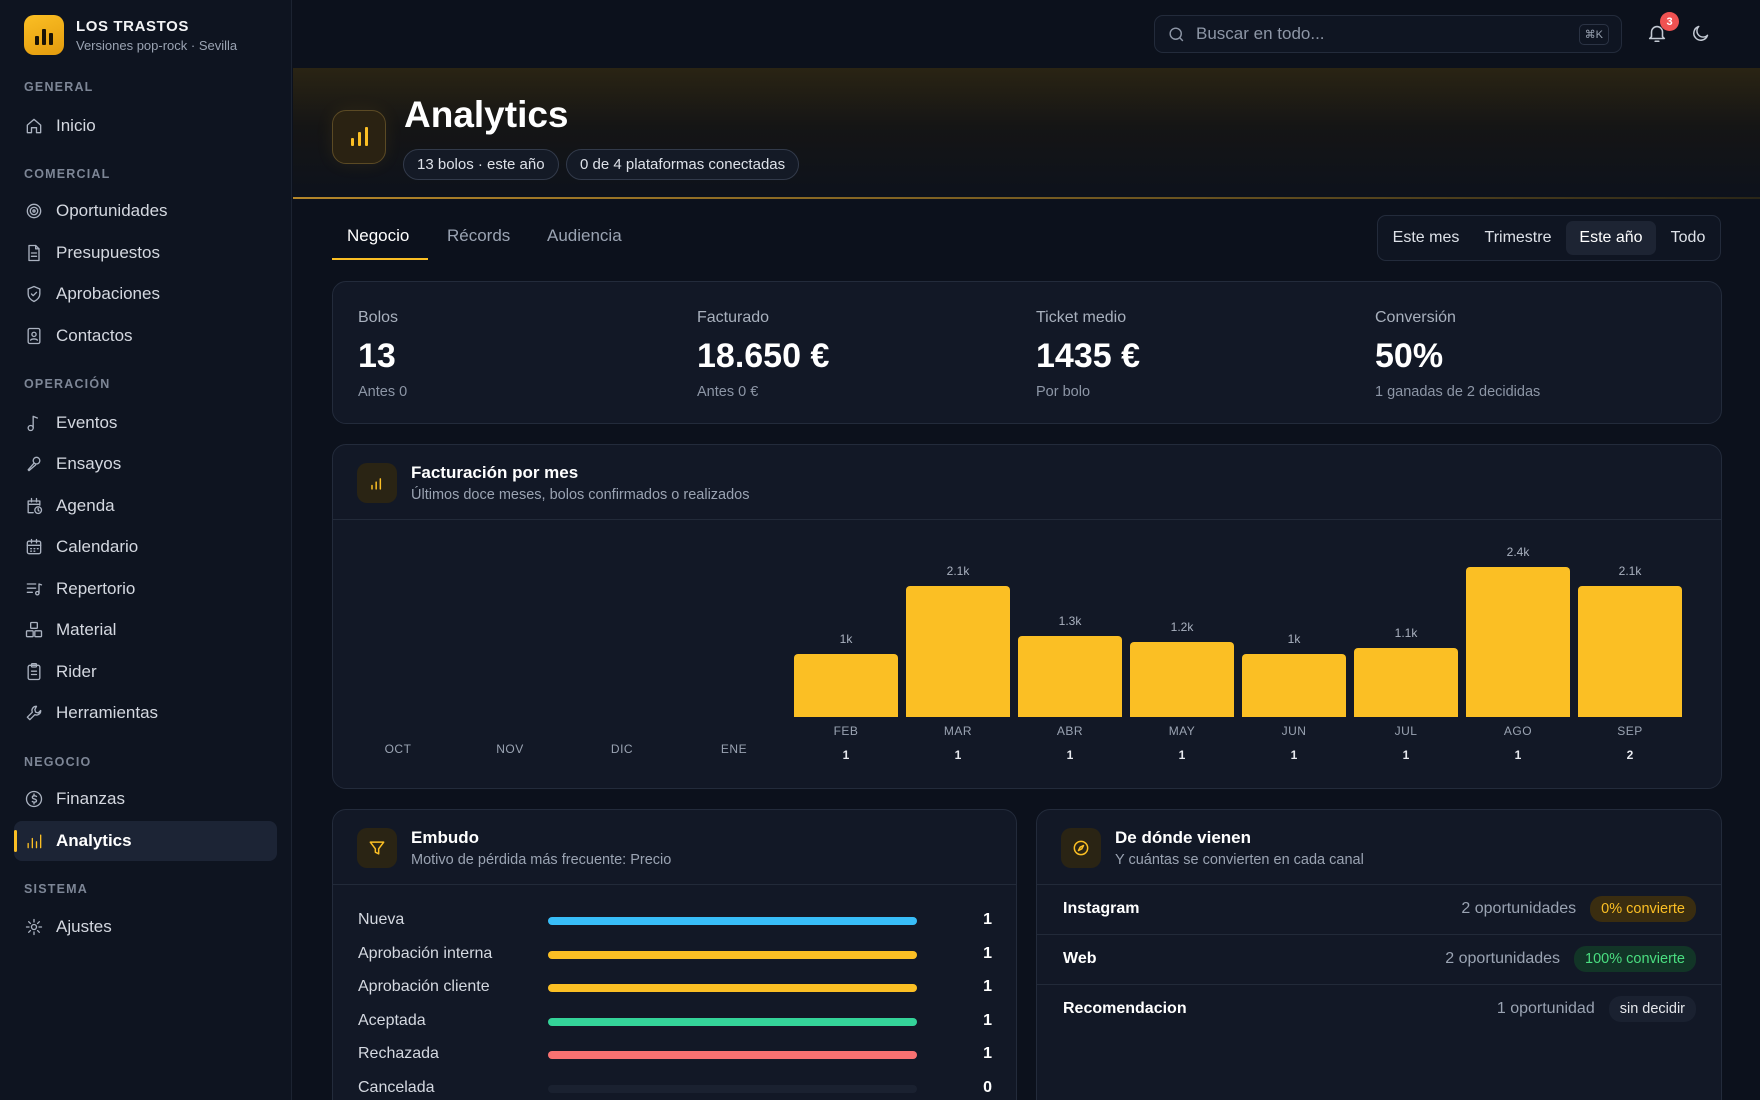 The height and width of the screenshot is (1100, 1760). What do you see at coordinates (1081, 317) in the screenshot?
I see `kpi-label: Ticket medio` at bounding box center [1081, 317].